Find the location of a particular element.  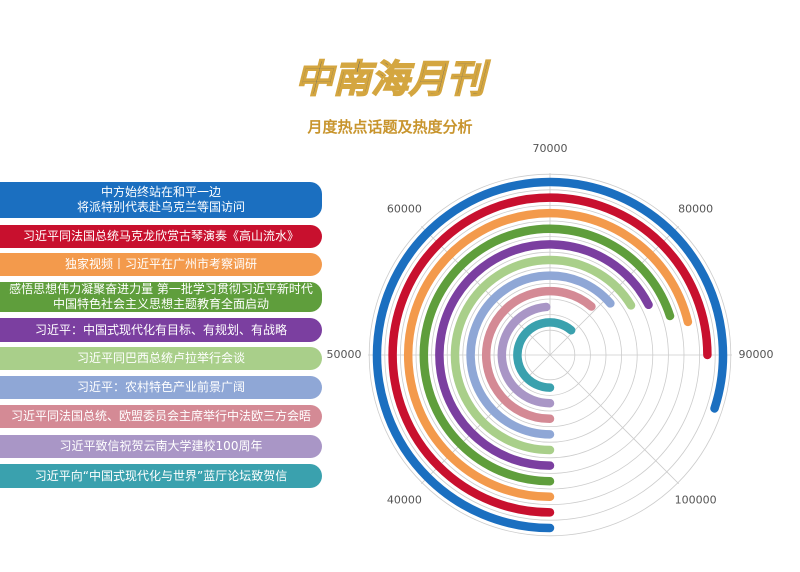

legend-item: 习近平：农村特色产业前景广阔 is located at coordinates (161, 387).